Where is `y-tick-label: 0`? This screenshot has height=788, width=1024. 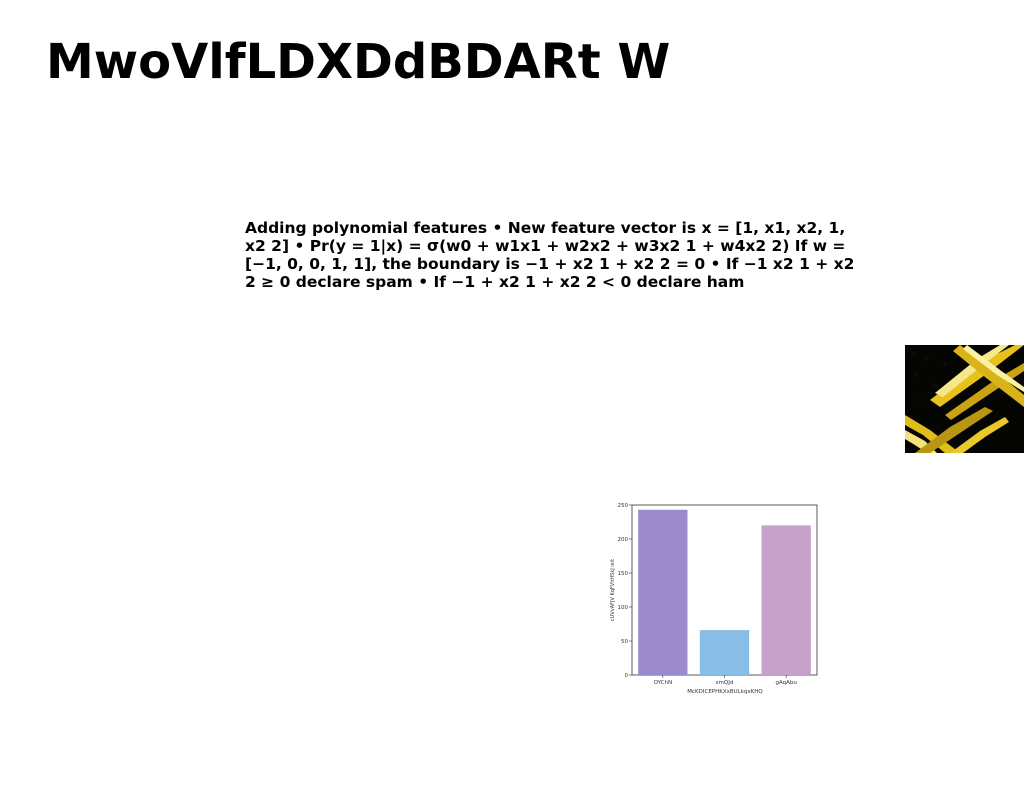 y-tick-label: 0 is located at coordinates (627, 676).